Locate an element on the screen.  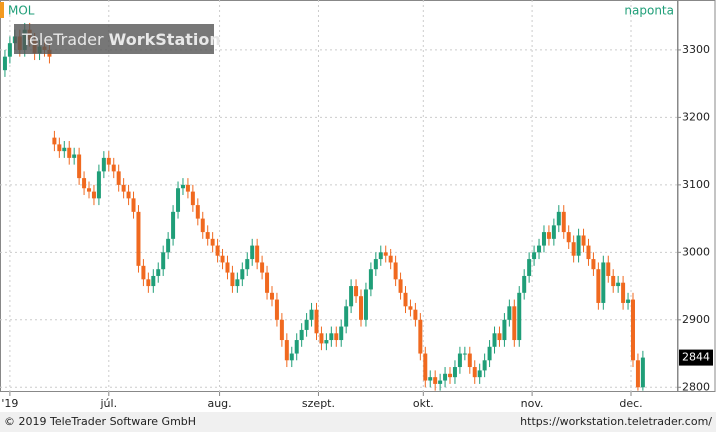
x-tick-label: júl. is located at coordinates (108, 403).